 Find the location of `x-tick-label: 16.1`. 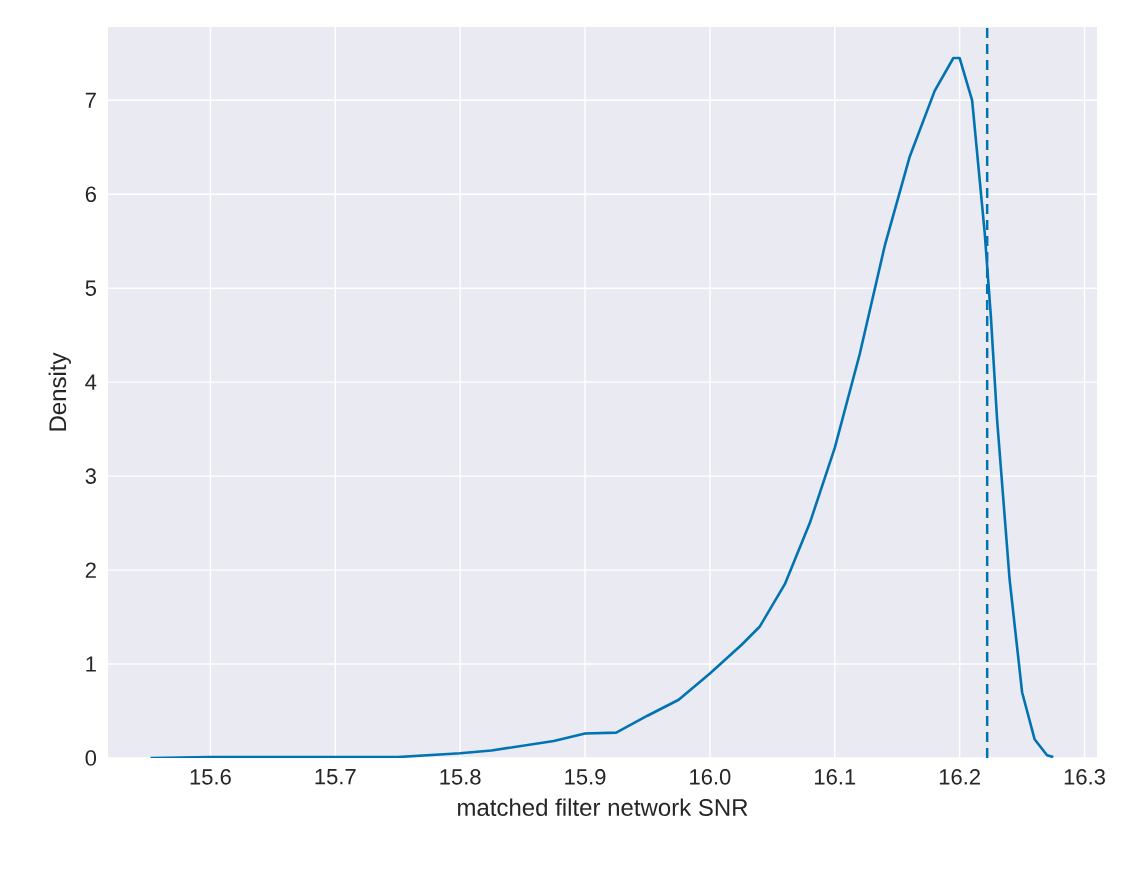

x-tick-label: 16.1 is located at coordinates (835, 777).